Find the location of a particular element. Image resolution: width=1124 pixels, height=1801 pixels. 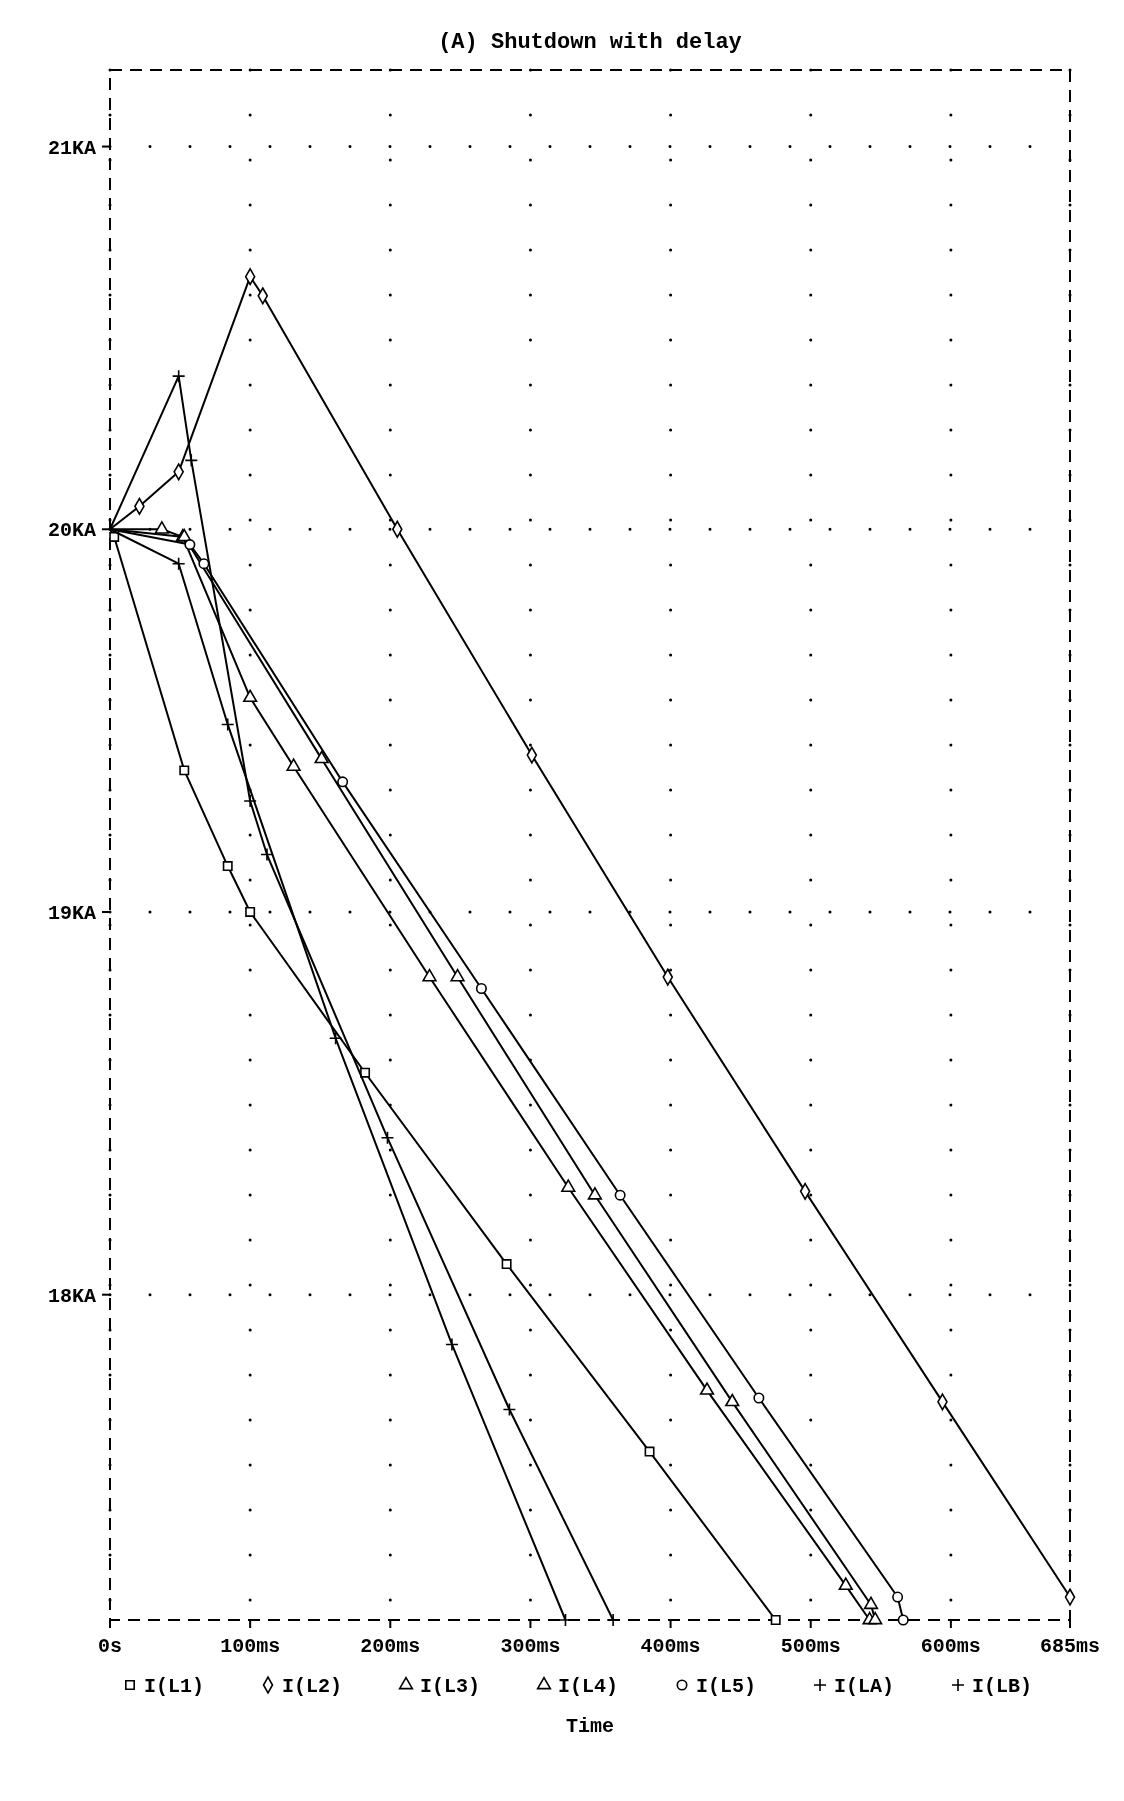

legend-label: I(LB) is located at coordinates (1002, 1686).